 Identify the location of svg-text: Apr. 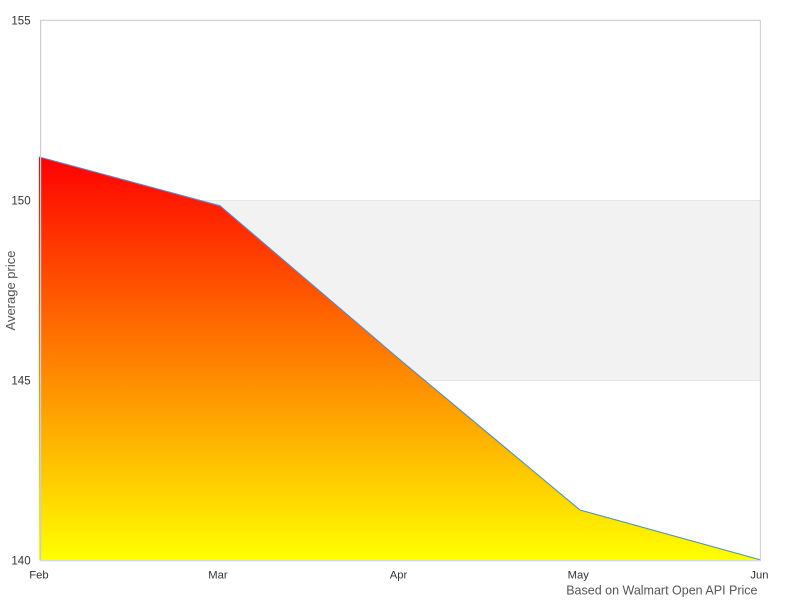
(399, 576).